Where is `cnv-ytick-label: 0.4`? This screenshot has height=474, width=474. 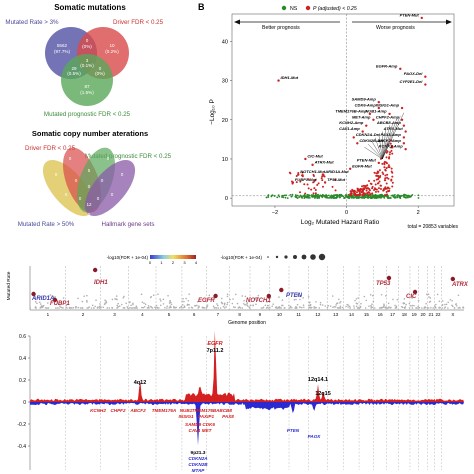
cnv-ytick-label: 0.4 is located at coordinates (22, 359).